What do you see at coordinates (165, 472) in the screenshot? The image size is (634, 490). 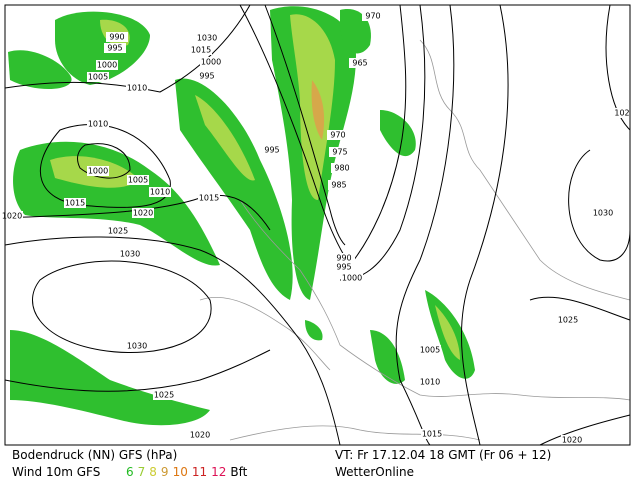 I see `bft-level: 9` at bounding box center [165, 472].